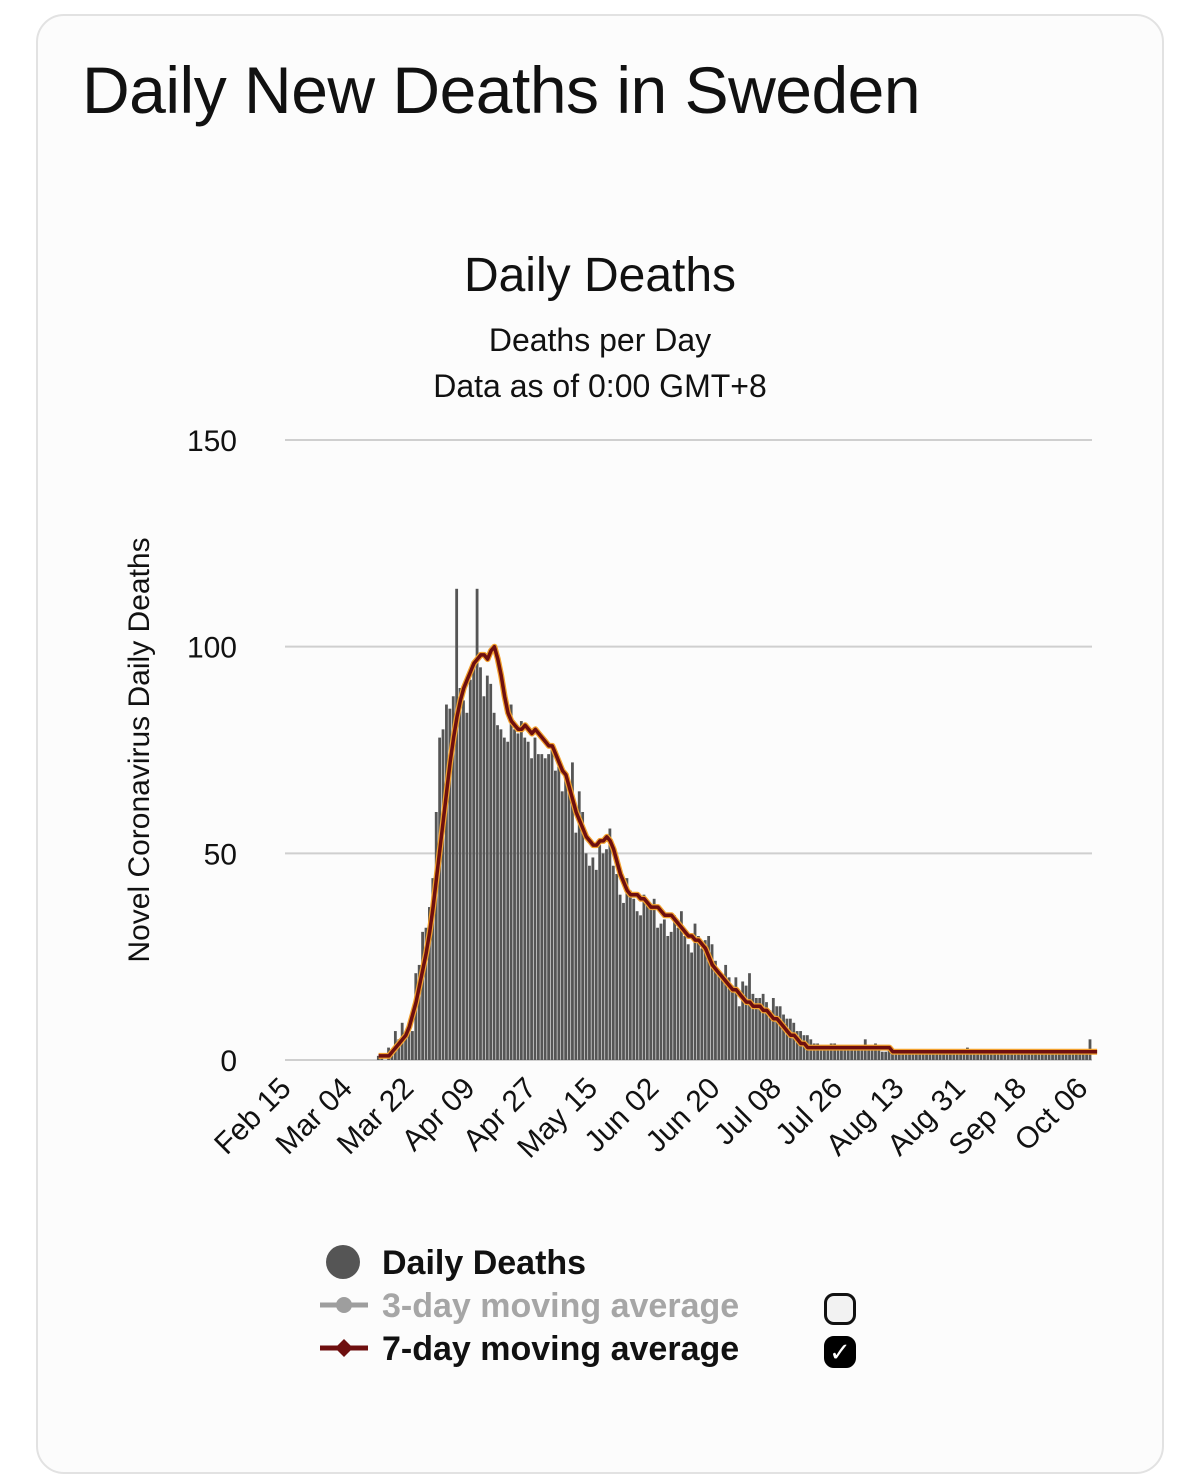  What do you see at coordinates (228, 1061) in the screenshot?
I see `y-tick-label: 0` at bounding box center [228, 1061].